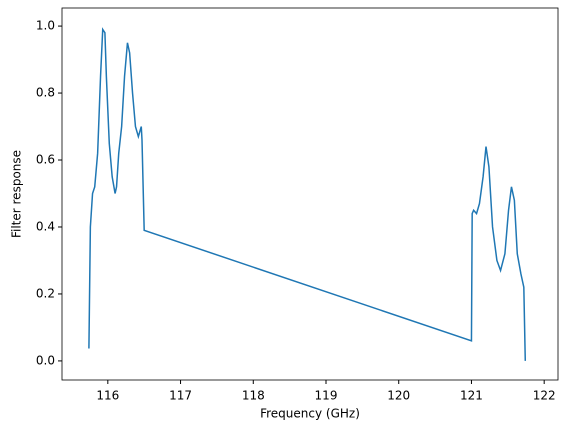  I want to click on x-tick-label: 116, so click(107, 396).